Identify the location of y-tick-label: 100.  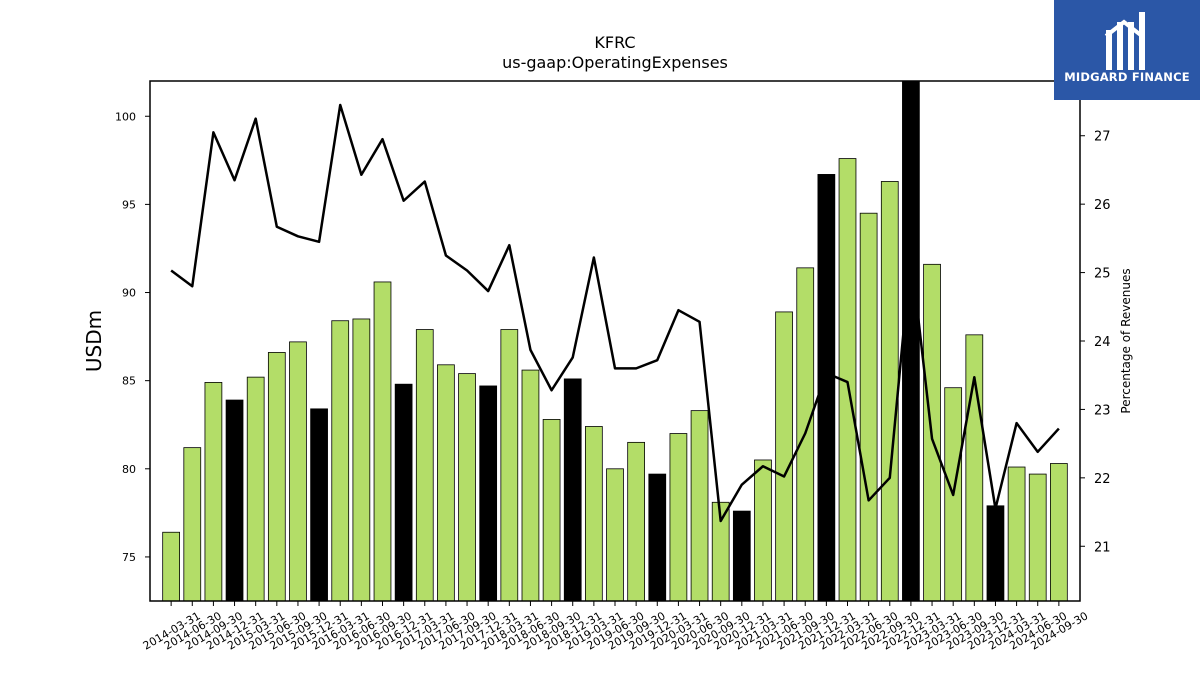
(125, 116).